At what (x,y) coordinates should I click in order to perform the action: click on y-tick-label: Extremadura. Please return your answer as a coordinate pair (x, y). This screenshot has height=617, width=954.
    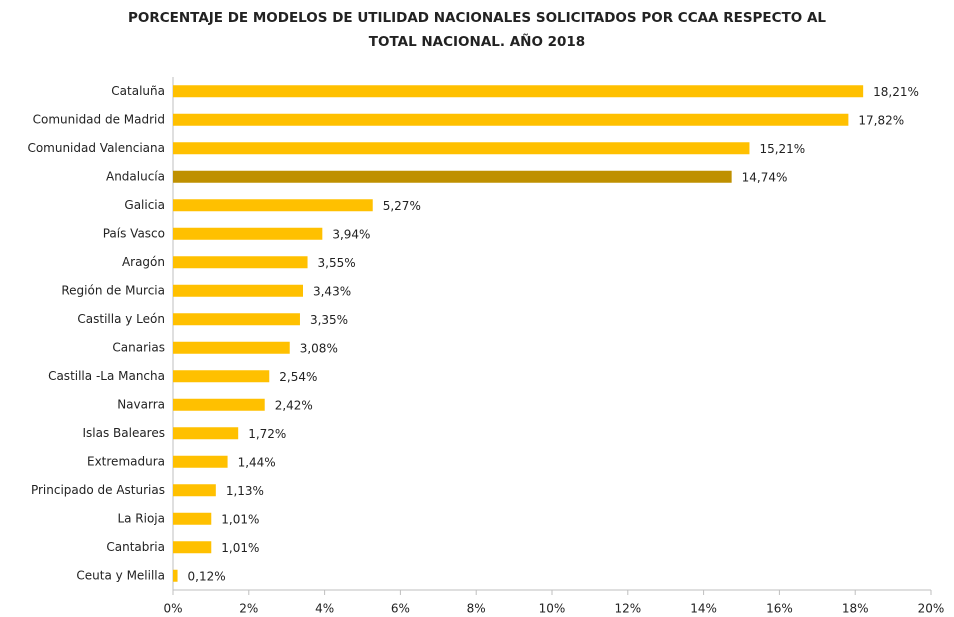
    Looking at the image, I should click on (126, 461).